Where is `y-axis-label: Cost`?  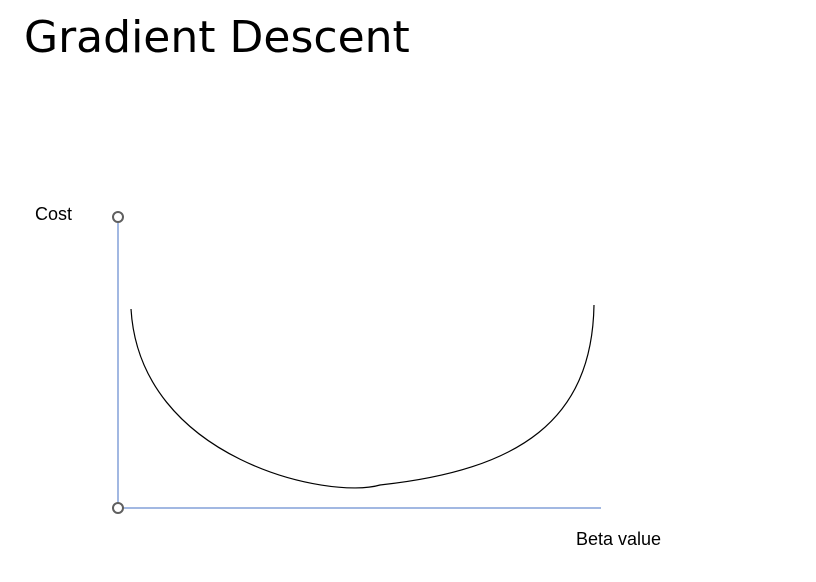 y-axis-label: Cost is located at coordinates (53, 214).